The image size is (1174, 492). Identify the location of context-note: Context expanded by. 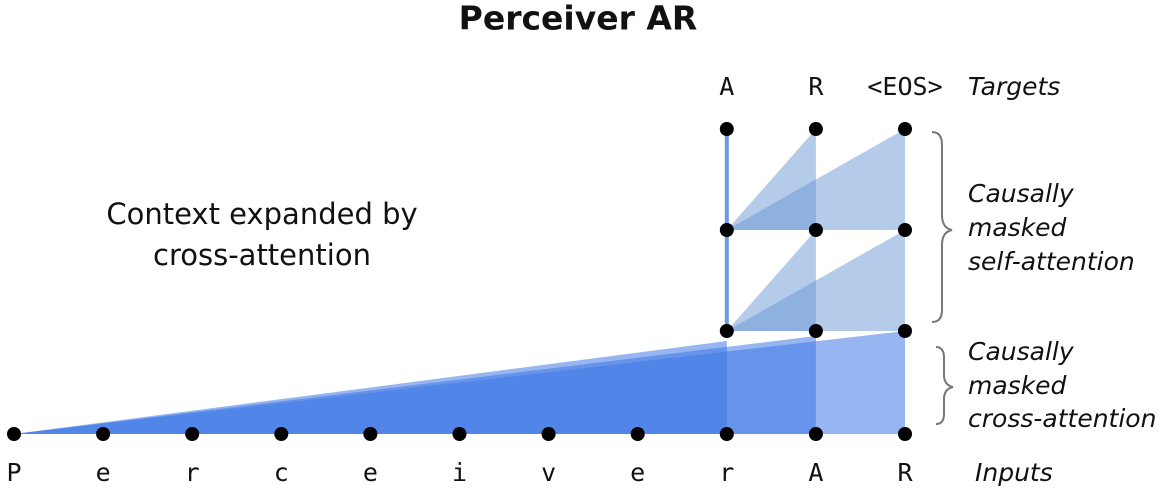
(261, 214).